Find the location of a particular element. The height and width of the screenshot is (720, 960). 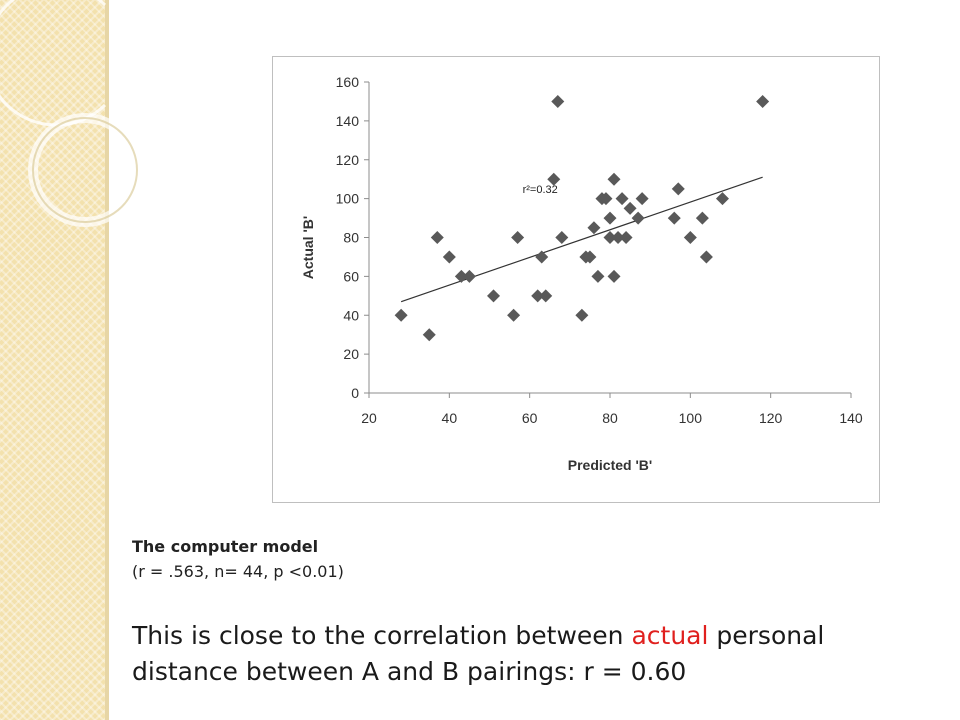

y-tick-label: 140 is located at coordinates (348, 121).